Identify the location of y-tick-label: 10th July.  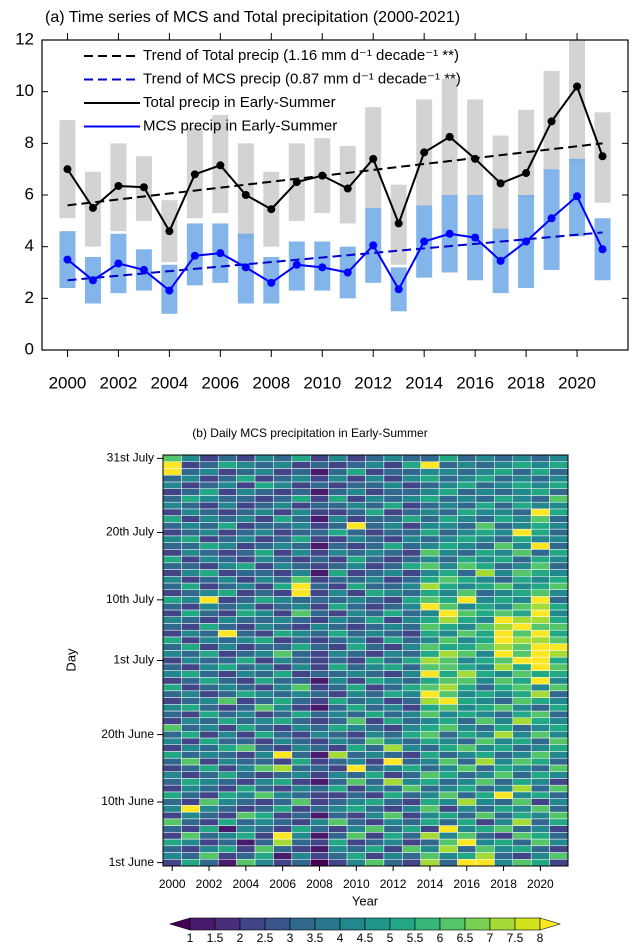
(130, 599).